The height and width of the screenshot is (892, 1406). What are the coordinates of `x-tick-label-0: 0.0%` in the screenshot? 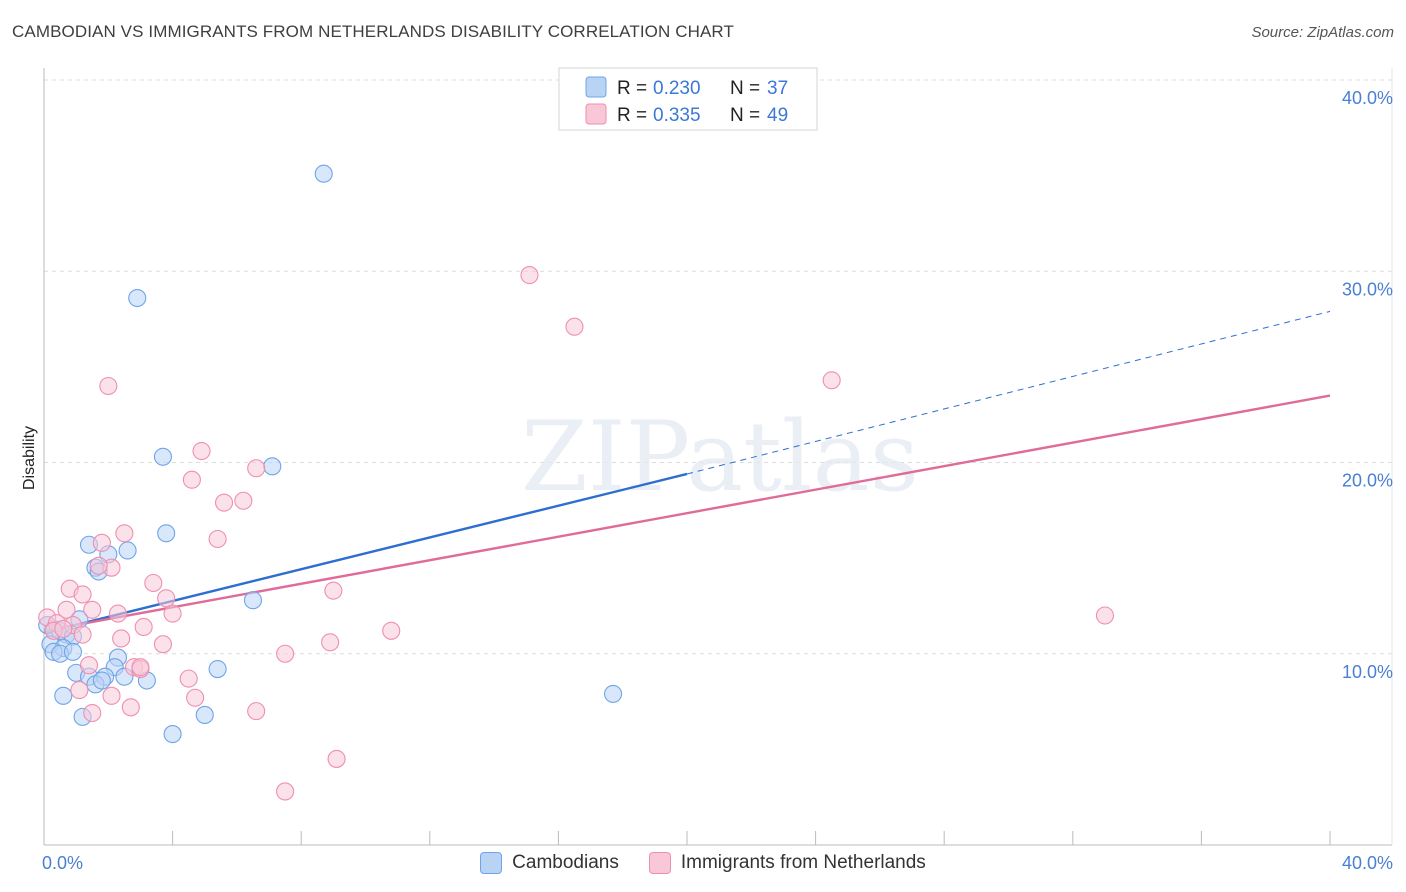 It's located at (62, 863).